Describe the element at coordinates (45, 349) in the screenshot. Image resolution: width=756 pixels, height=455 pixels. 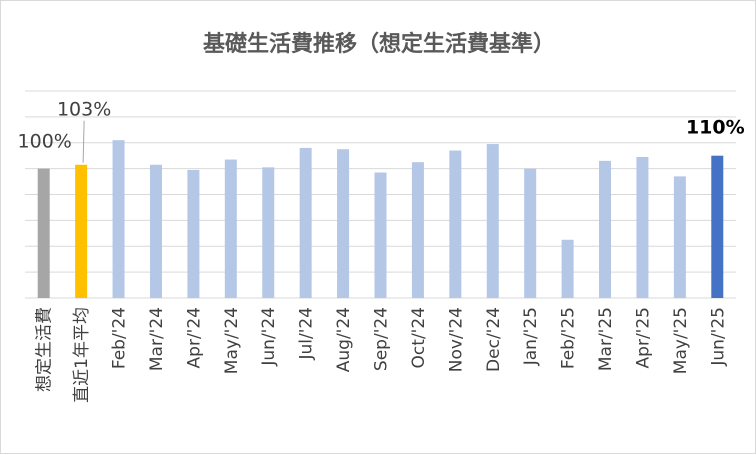
I see `x-tick-label: 想定生活費` at that location.